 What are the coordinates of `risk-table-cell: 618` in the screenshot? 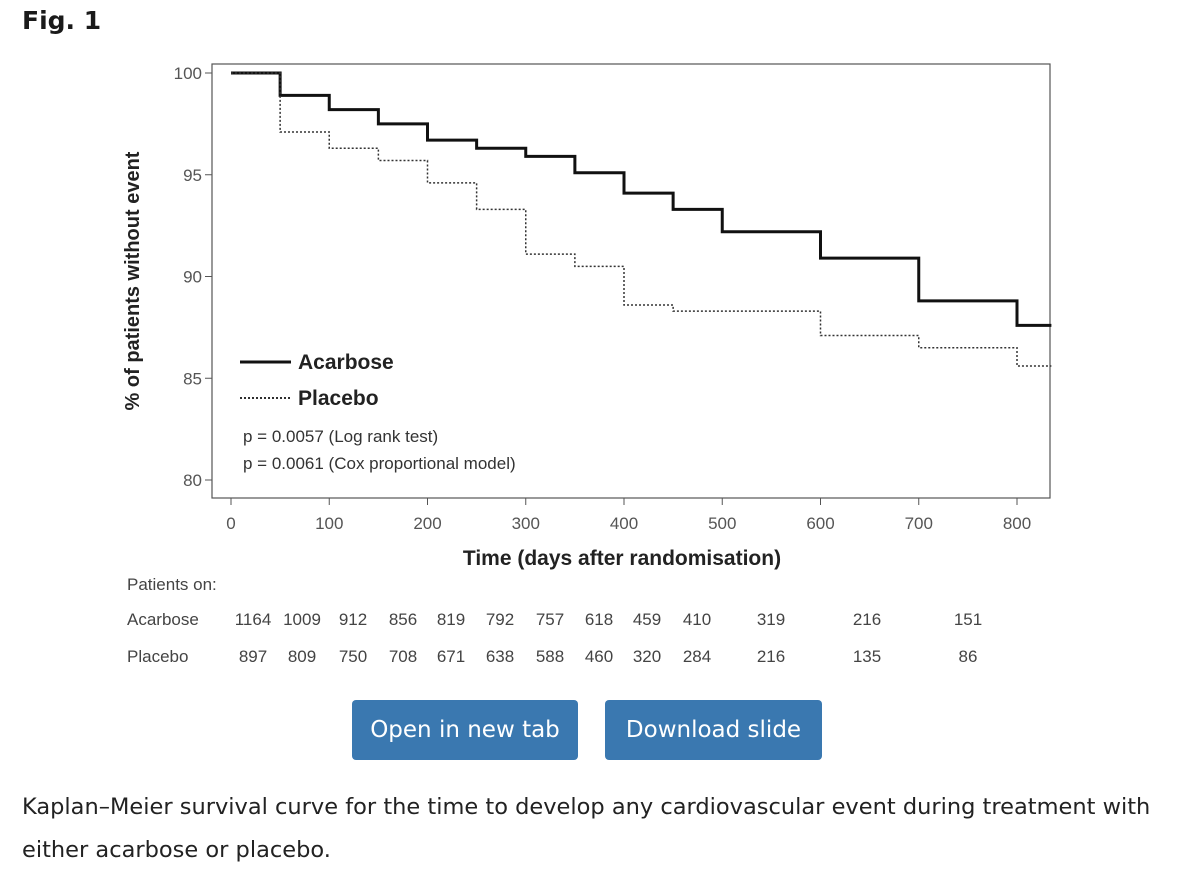 It's located at (599, 619).